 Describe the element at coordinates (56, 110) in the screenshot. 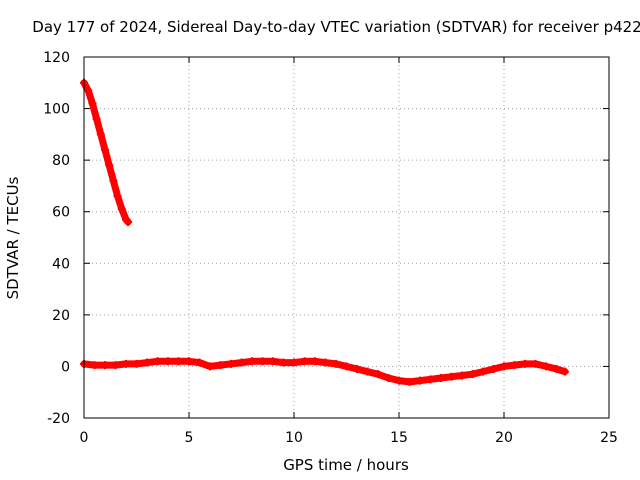

I see `y-tick-label: 100` at that location.